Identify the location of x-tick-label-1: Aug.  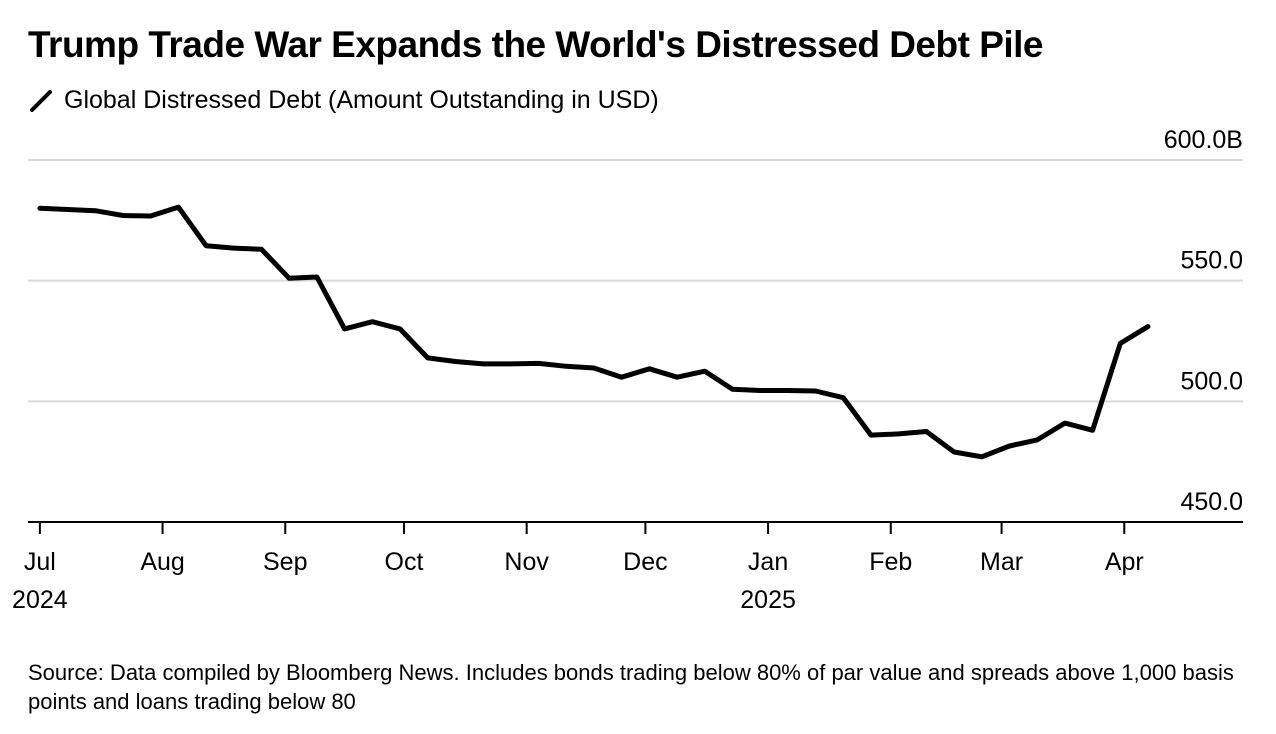
(162, 562).